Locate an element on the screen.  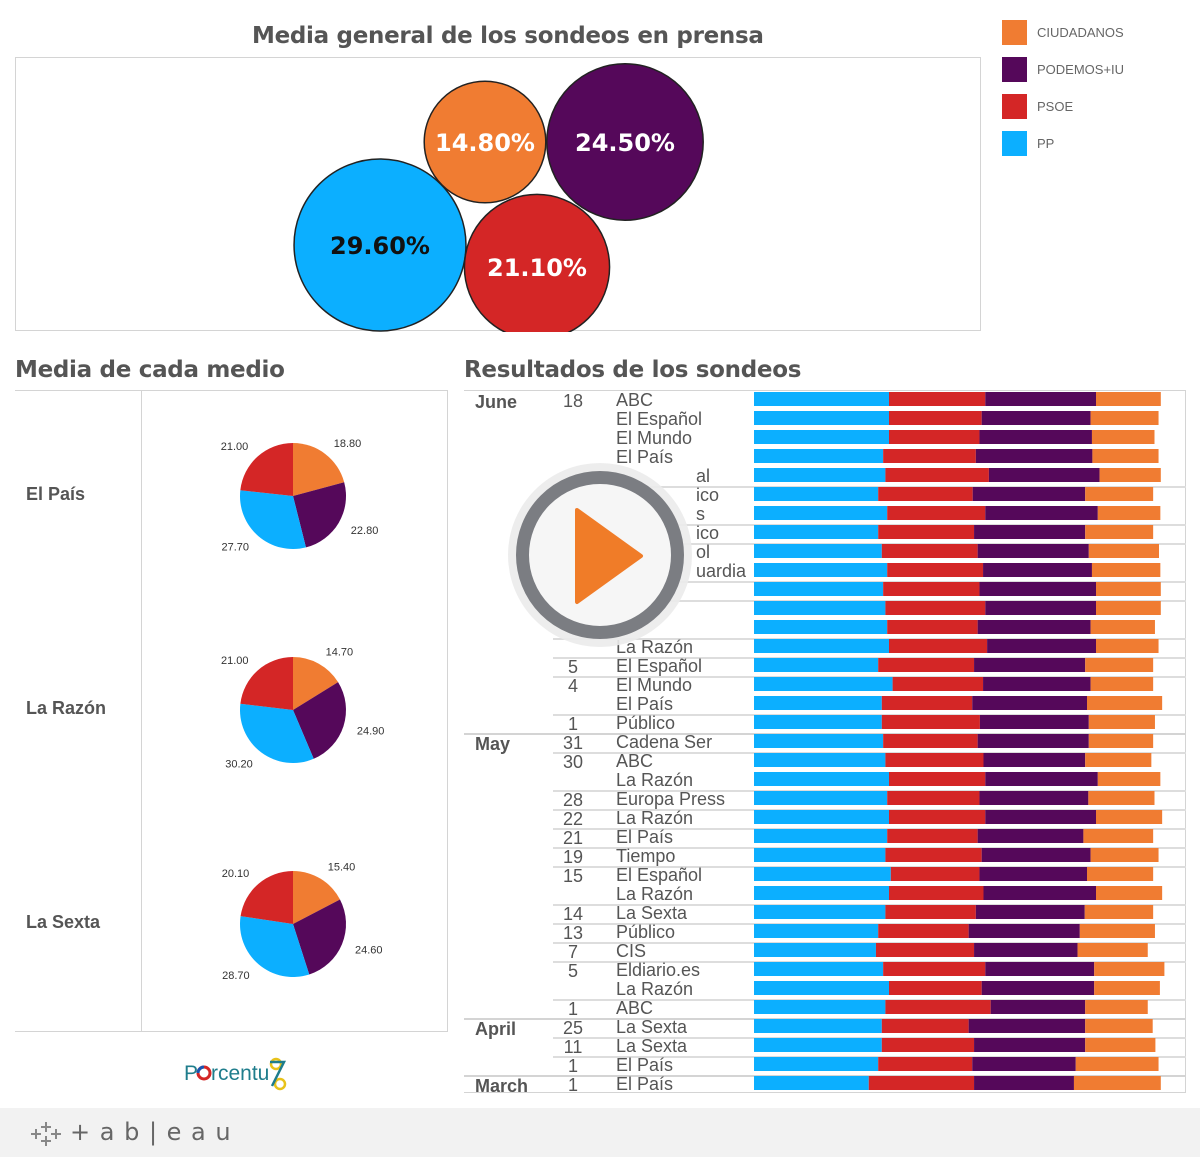
tableau-brand: + a b | e a u is located at coordinates (151, 1132).